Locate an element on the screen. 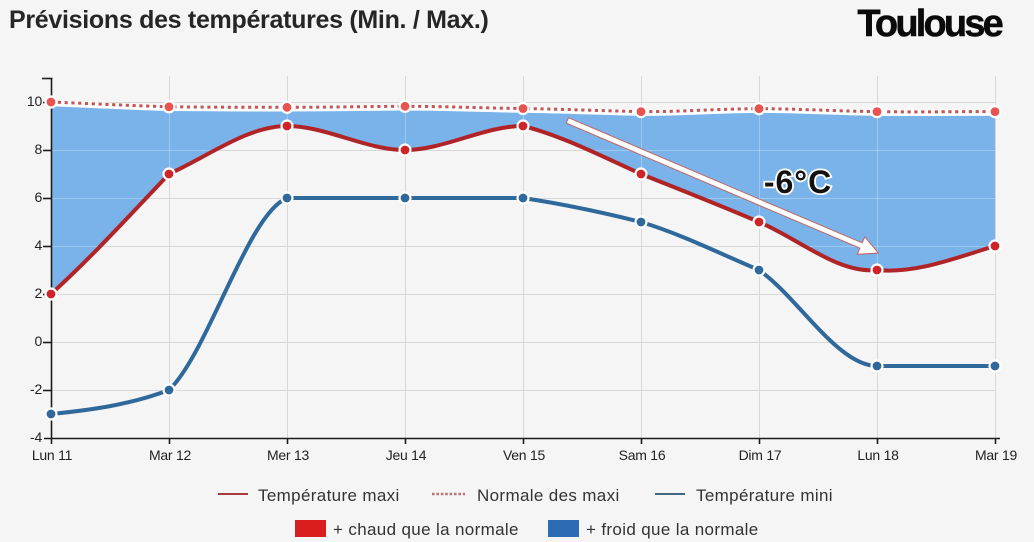  svg-text: Ven 15 is located at coordinates (524, 455).